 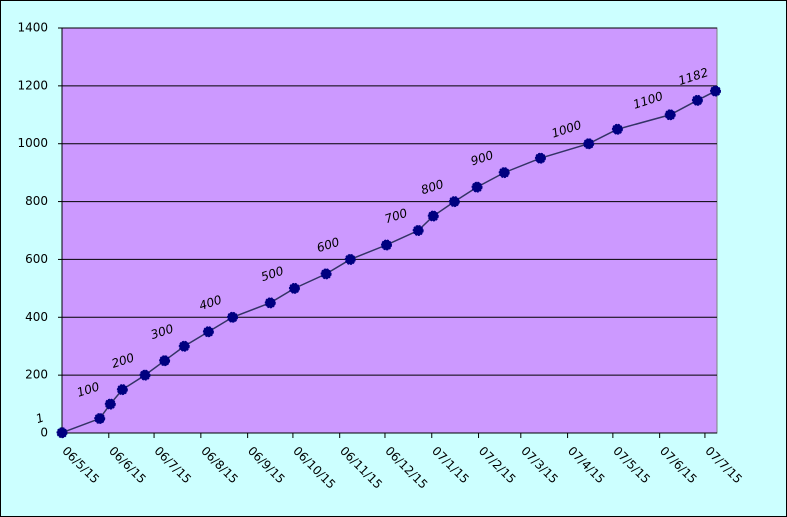 I want to click on data-label: 900, so click(x=482, y=158).